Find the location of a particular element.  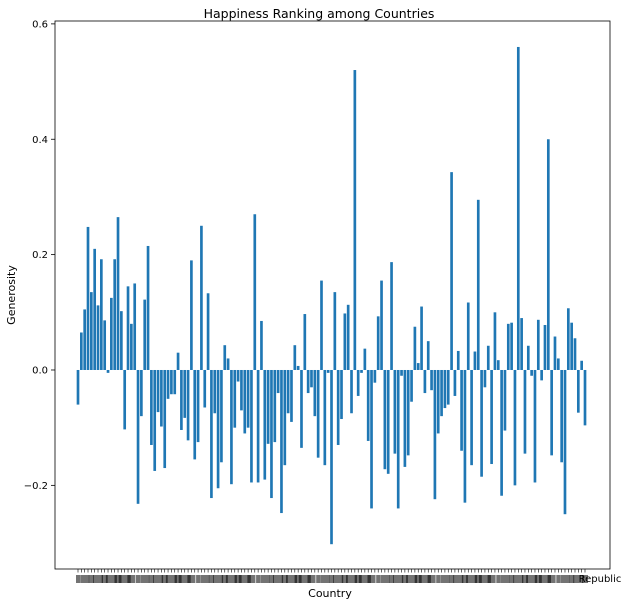

y-tick-label: 0.6 is located at coordinates (40, 24).